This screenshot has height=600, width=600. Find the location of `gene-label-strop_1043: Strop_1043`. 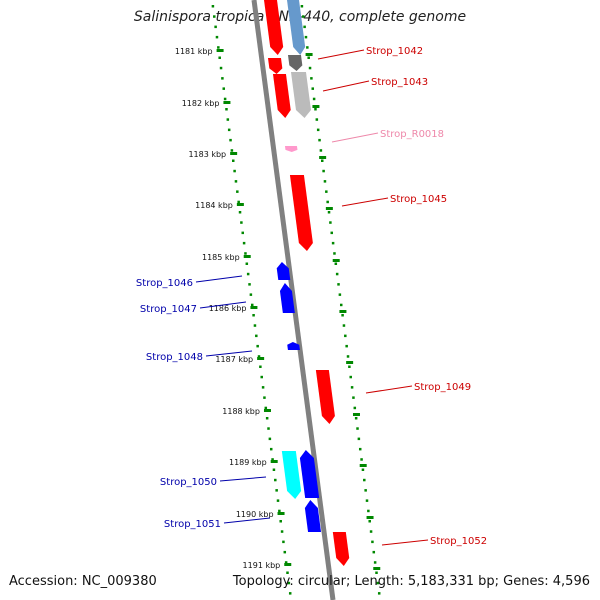

gene-label-strop_1043: Strop_1043 is located at coordinates (399, 82).